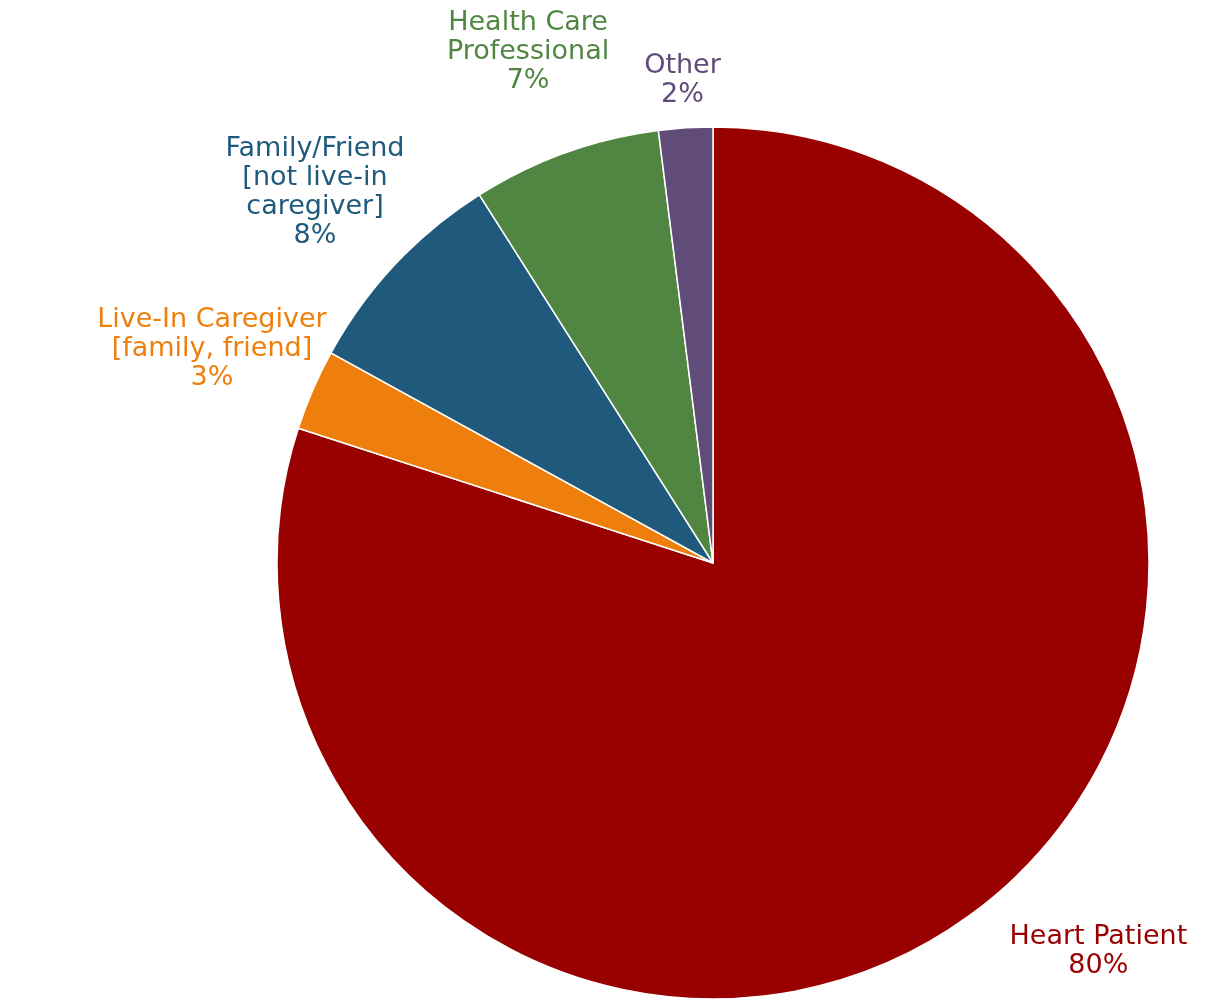 This screenshot has width=1217, height=1002. I want to click on data-label: 7%, so click(528, 79).